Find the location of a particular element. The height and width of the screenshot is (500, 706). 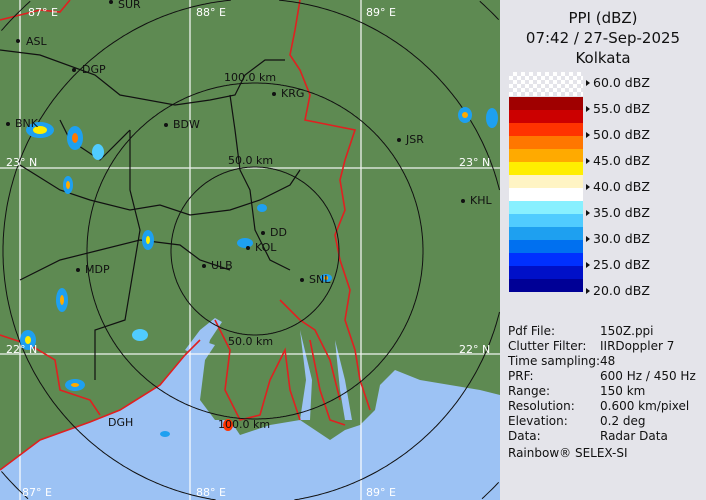

city-label: BDW is located at coordinates (186, 124).